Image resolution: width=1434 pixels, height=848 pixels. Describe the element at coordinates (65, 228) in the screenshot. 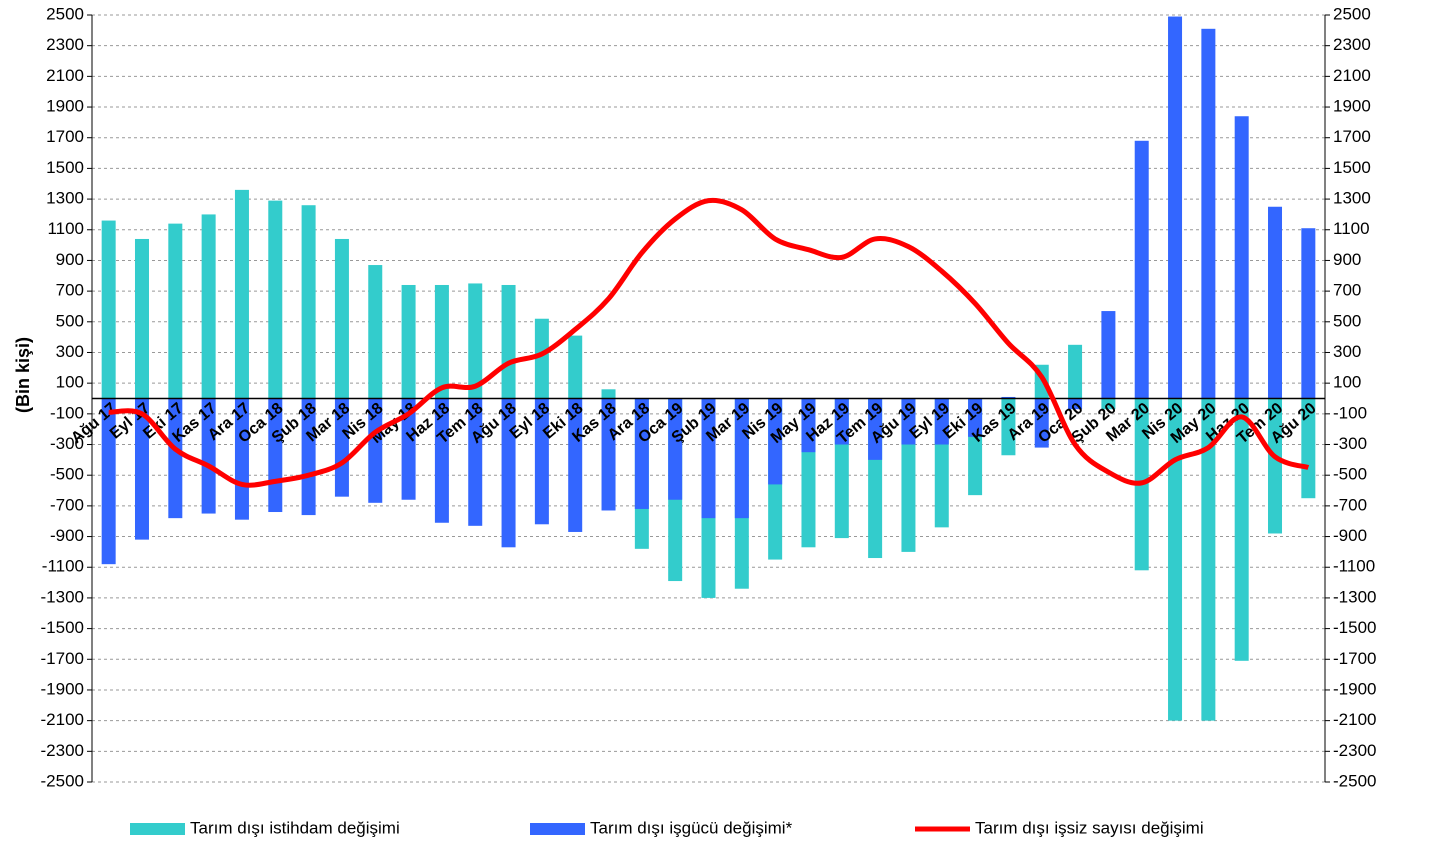

I see `y-tick-label: 1100` at that location.